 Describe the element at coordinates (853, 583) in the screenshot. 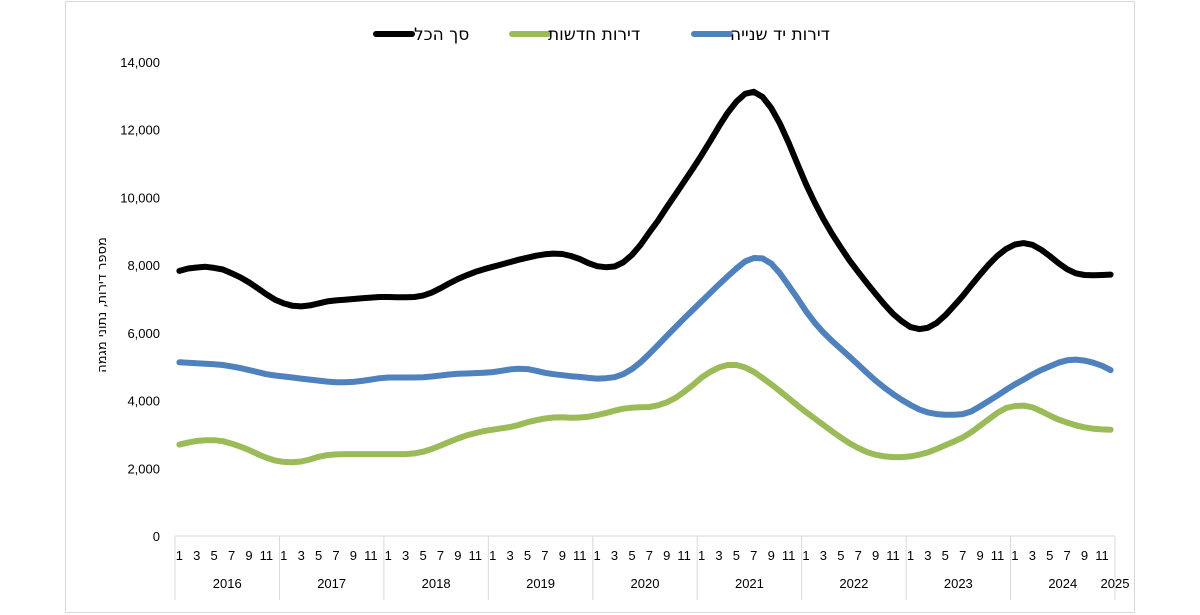

I see `x-year-label: 2022` at that location.